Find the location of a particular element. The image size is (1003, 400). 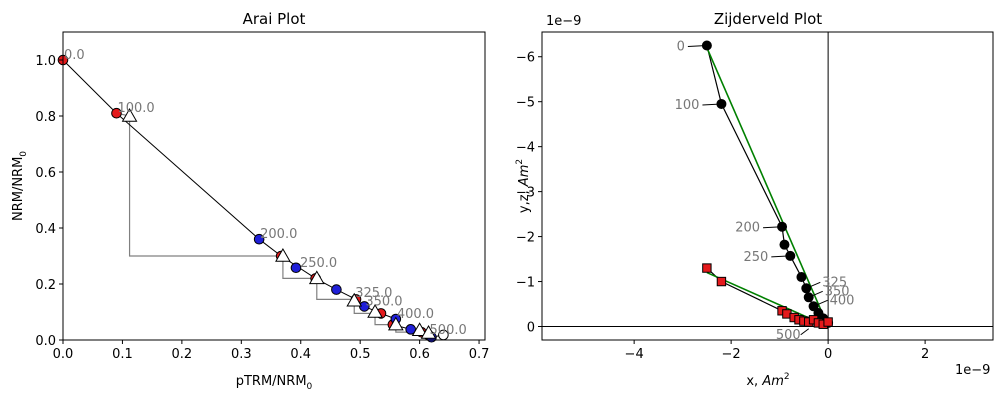

zijderveld-x-axis-label: x, Am2 is located at coordinates (767, 380).